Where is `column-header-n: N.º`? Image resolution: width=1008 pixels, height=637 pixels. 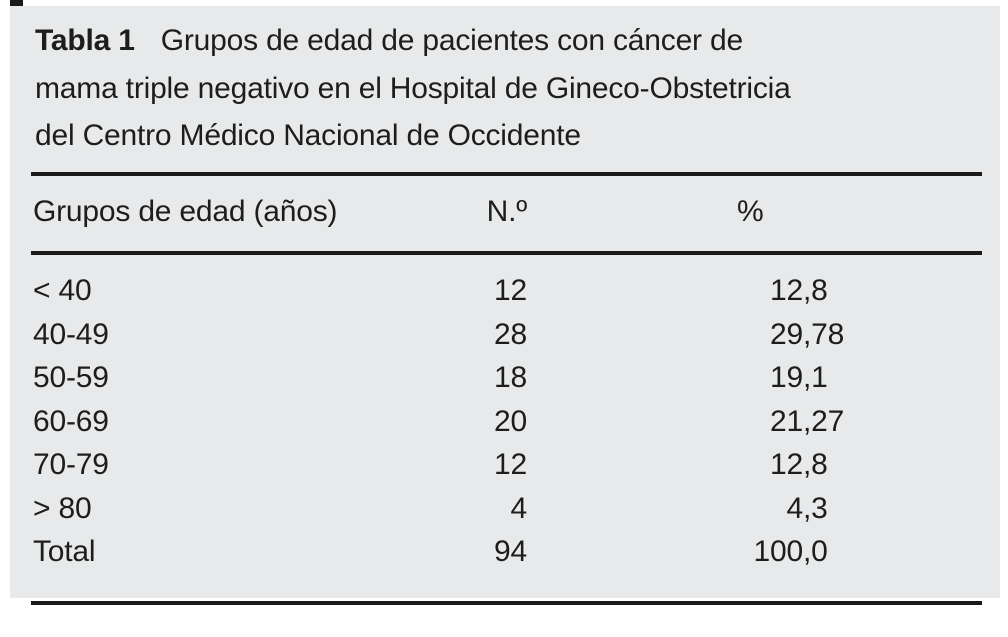
column-header-n: N.º is located at coordinates (507, 211).